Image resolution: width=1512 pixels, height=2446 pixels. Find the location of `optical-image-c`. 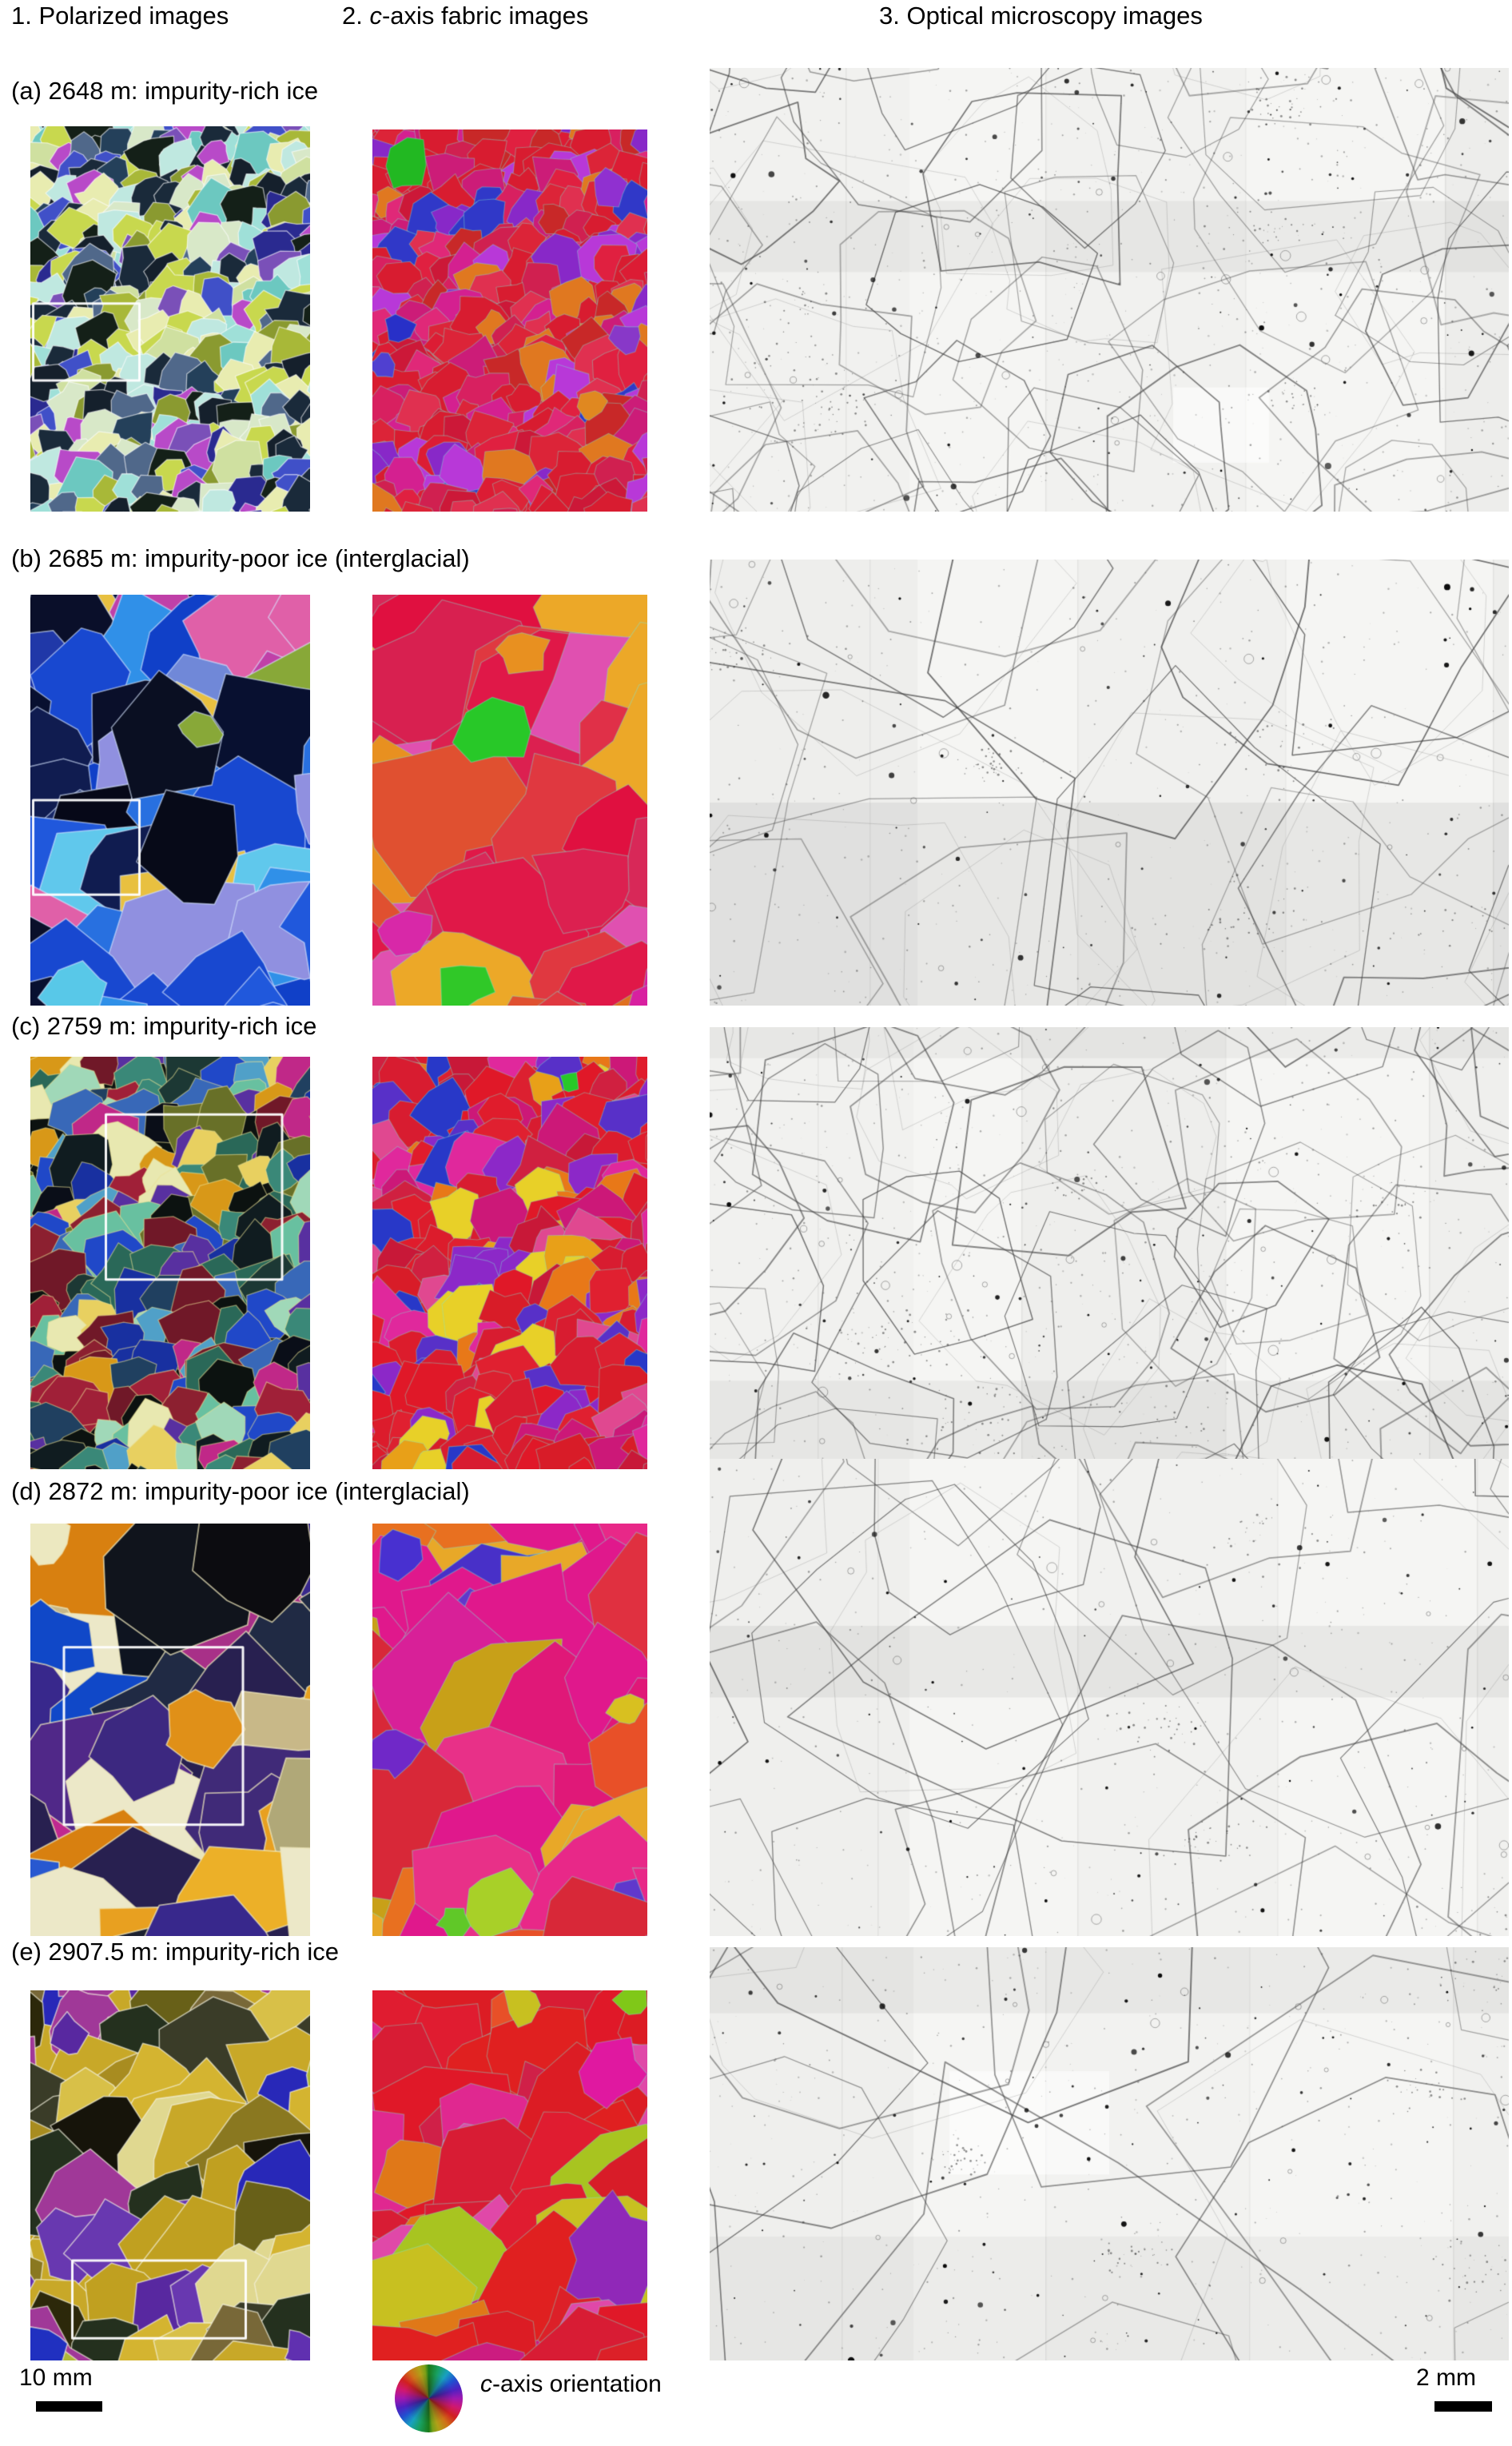

optical-image-c is located at coordinates (1109, 1248).